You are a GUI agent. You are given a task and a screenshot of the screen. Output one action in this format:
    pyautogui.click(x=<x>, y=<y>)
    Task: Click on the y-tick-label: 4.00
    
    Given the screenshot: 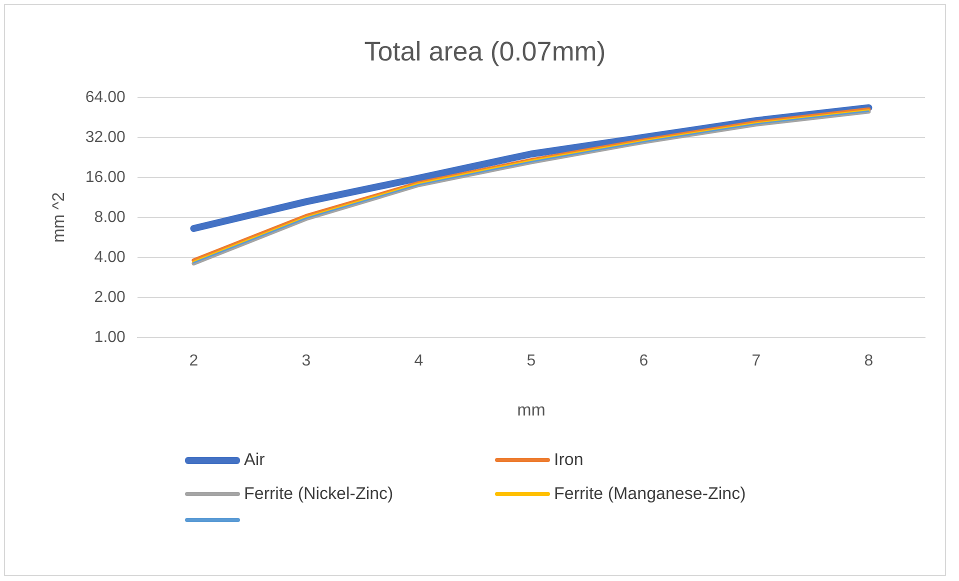 What is the action you would take?
    pyautogui.click(x=110, y=257)
    